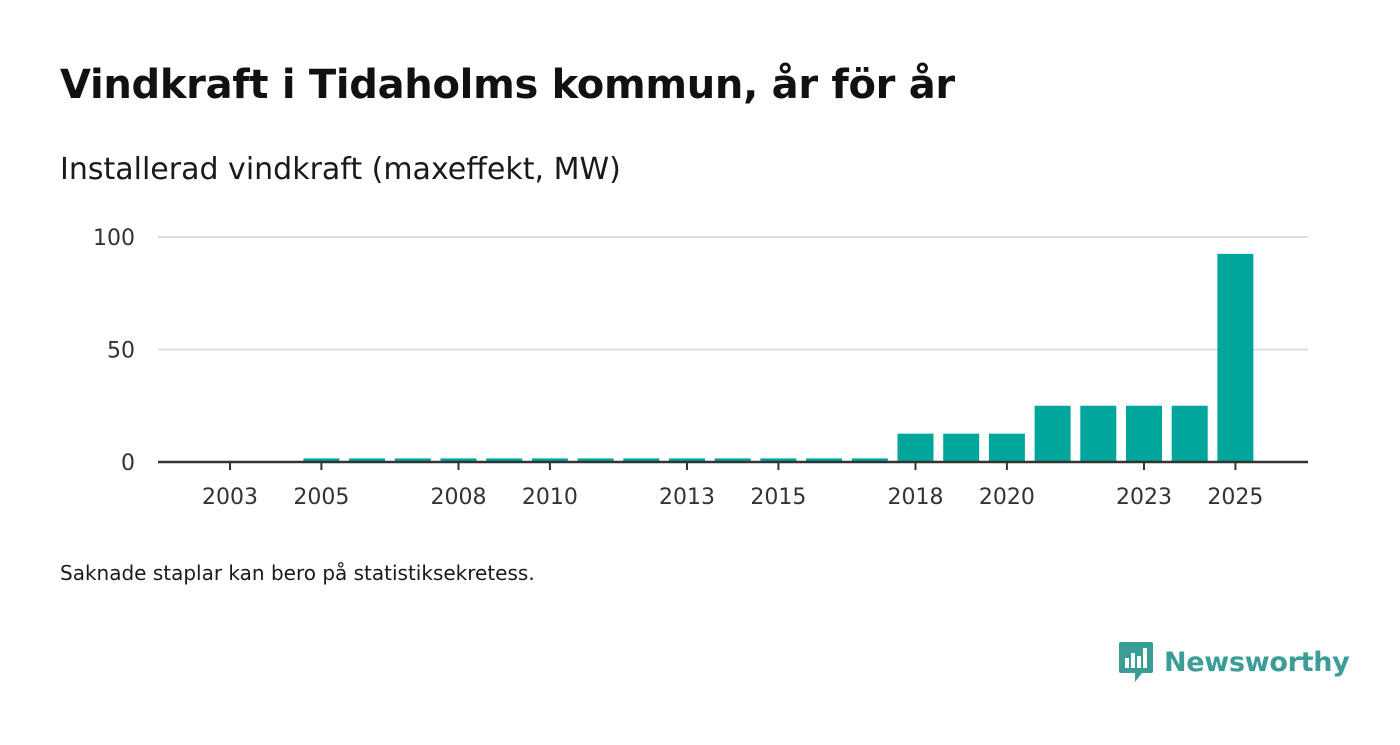 This screenshot has width=1400, height=745. Describe the element at coordinates (961, 447) in the screenshot. I see `bar-2019` at that location.